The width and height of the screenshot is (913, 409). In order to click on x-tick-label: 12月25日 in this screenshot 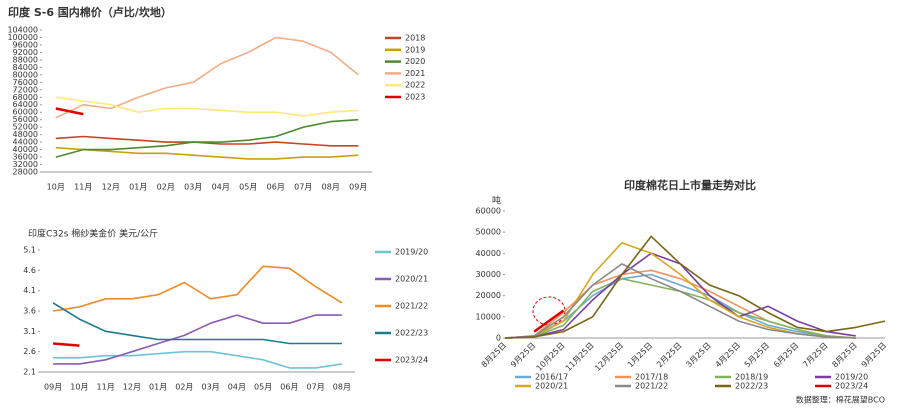, I will do `click(609, 357)`.